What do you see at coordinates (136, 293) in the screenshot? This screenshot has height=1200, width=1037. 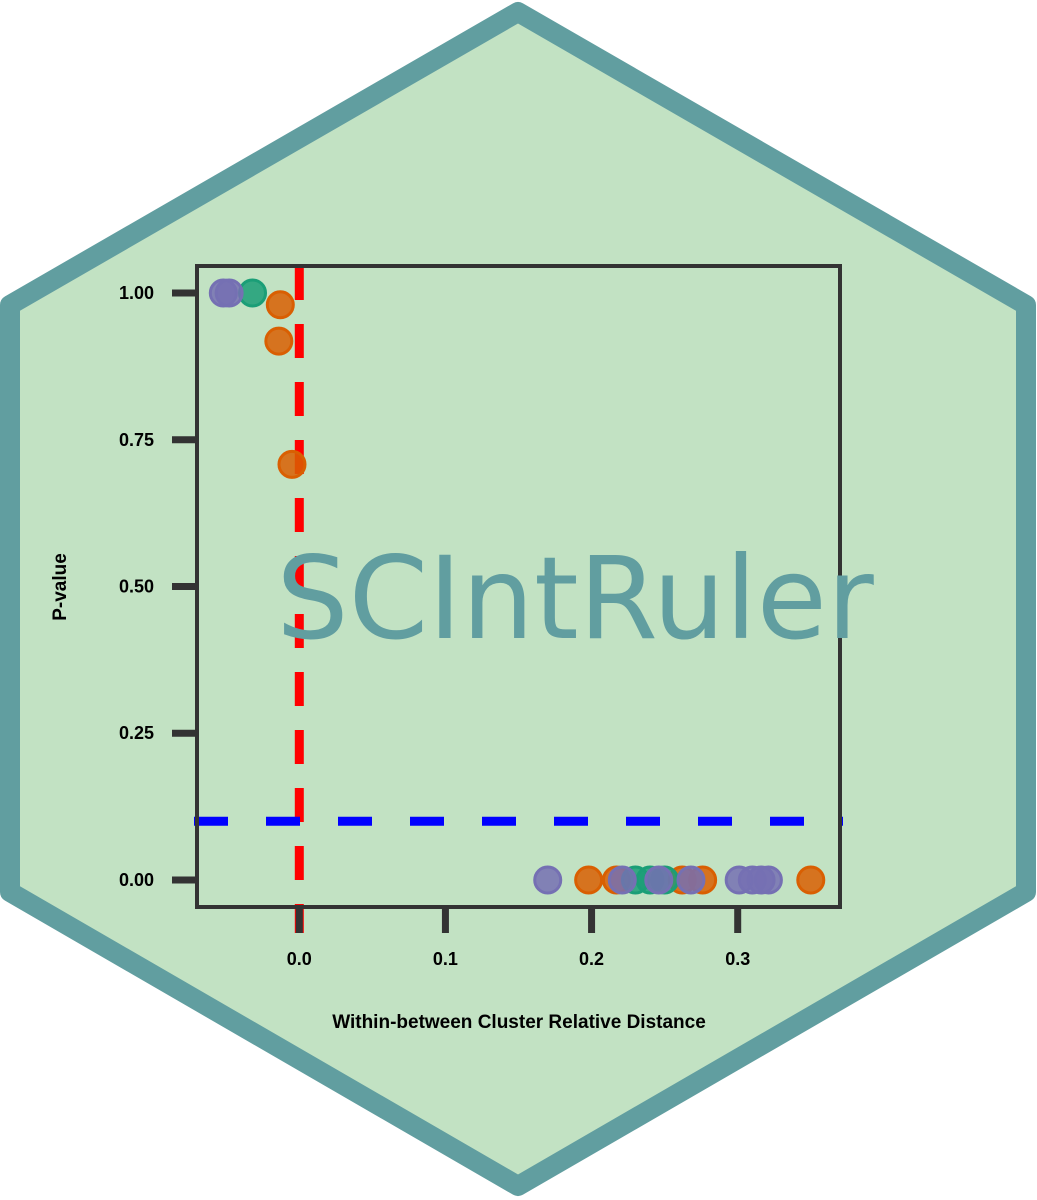 I see `y-tick-label: 1.00` at bounding box center [136, 293].